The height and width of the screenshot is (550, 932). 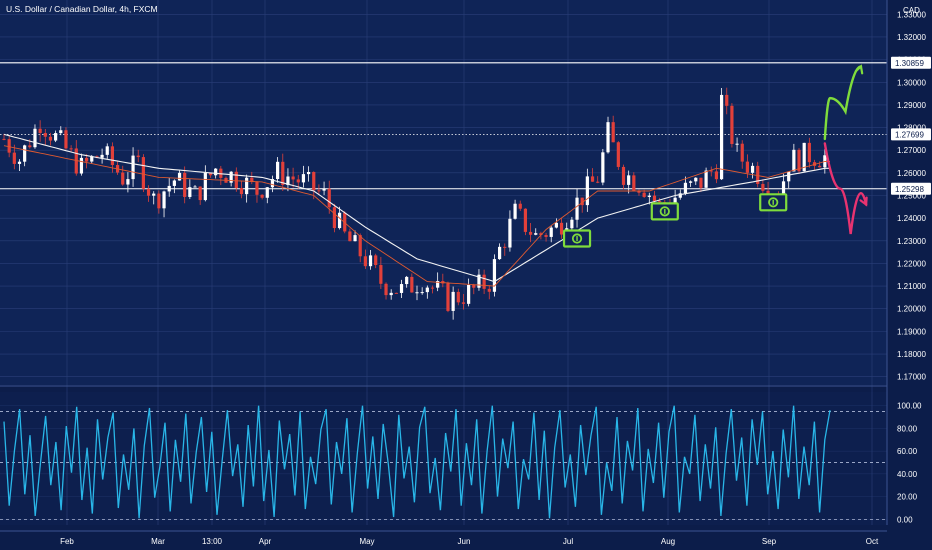 What do you see at coordinates (907, 474) in the screenshot?
I see `osc-tick-label: 40.00` at bounding box center [907, 474].